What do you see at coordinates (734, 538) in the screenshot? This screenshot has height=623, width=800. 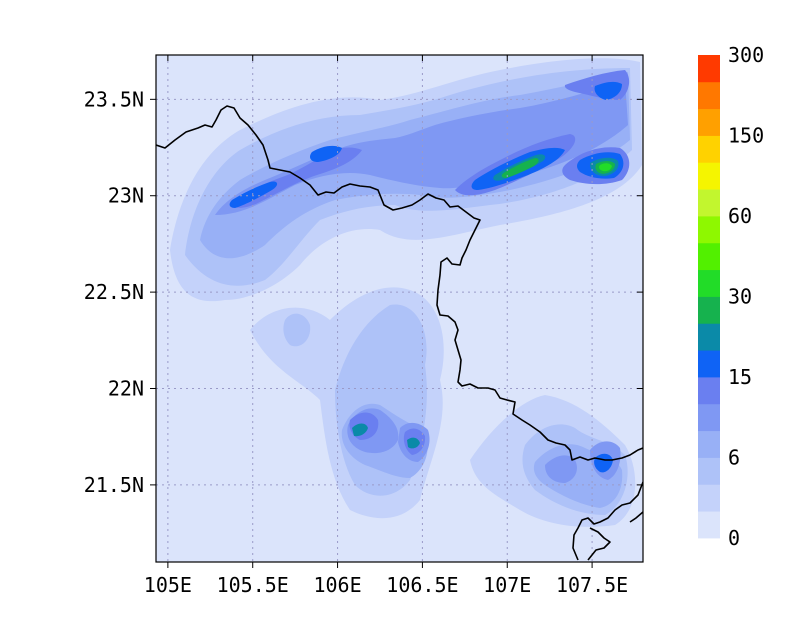 I see `colorbar-label: 0` at bounding box center [734, 538].